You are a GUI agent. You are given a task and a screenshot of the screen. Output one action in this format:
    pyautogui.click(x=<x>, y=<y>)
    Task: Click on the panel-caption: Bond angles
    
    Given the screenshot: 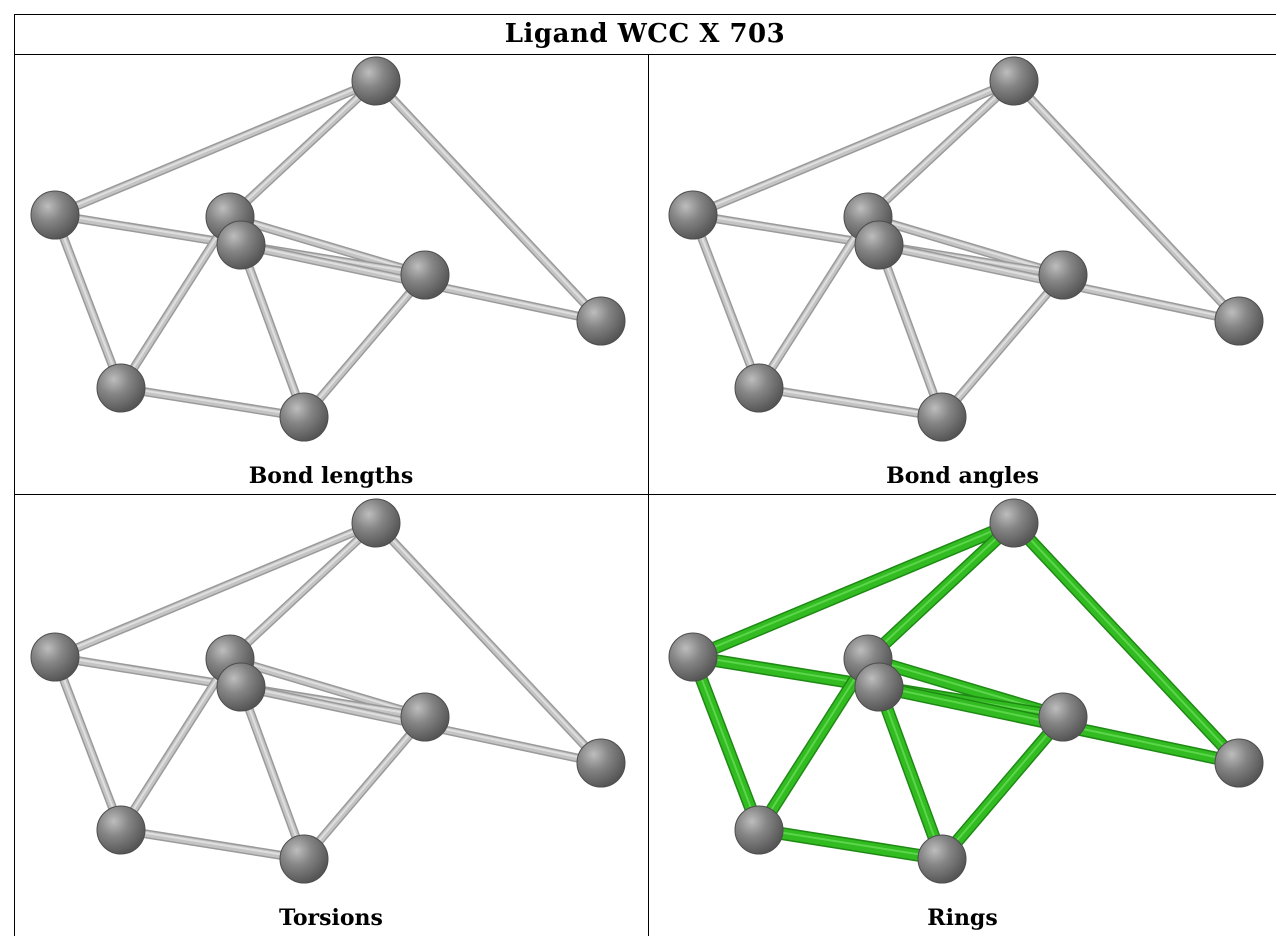 What is the action you would take?
    pyautogui.click(x=962, y=476)
    